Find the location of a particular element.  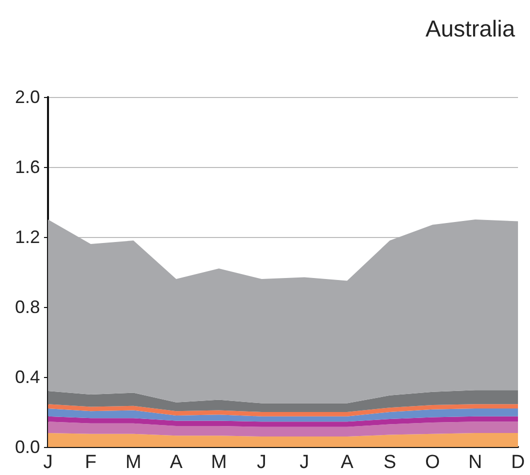

y-tick-label: 0.0 is located at coordinates (27, 447).